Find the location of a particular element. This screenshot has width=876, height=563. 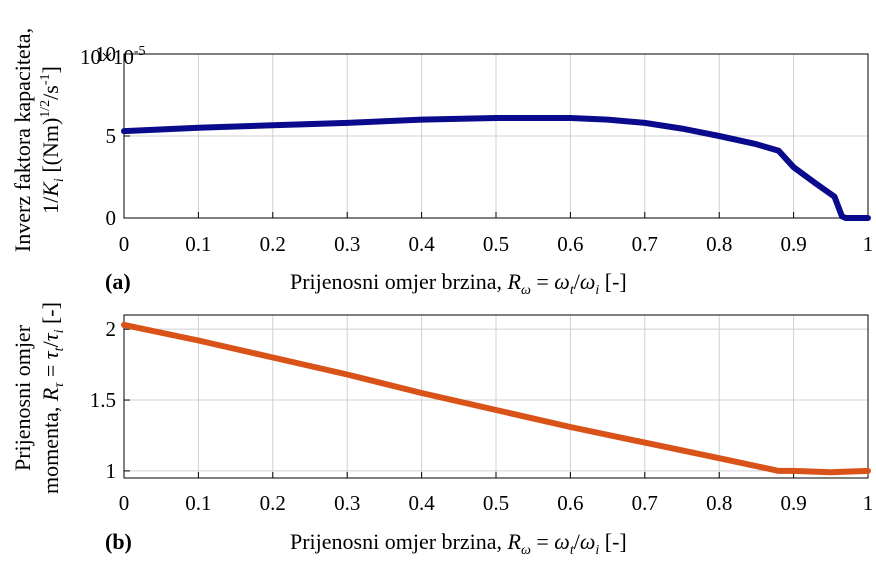

panel-a-ylabel-line2: 1/Ki [(Nm)1/2/s-1] is located at coordinates (52, 140).